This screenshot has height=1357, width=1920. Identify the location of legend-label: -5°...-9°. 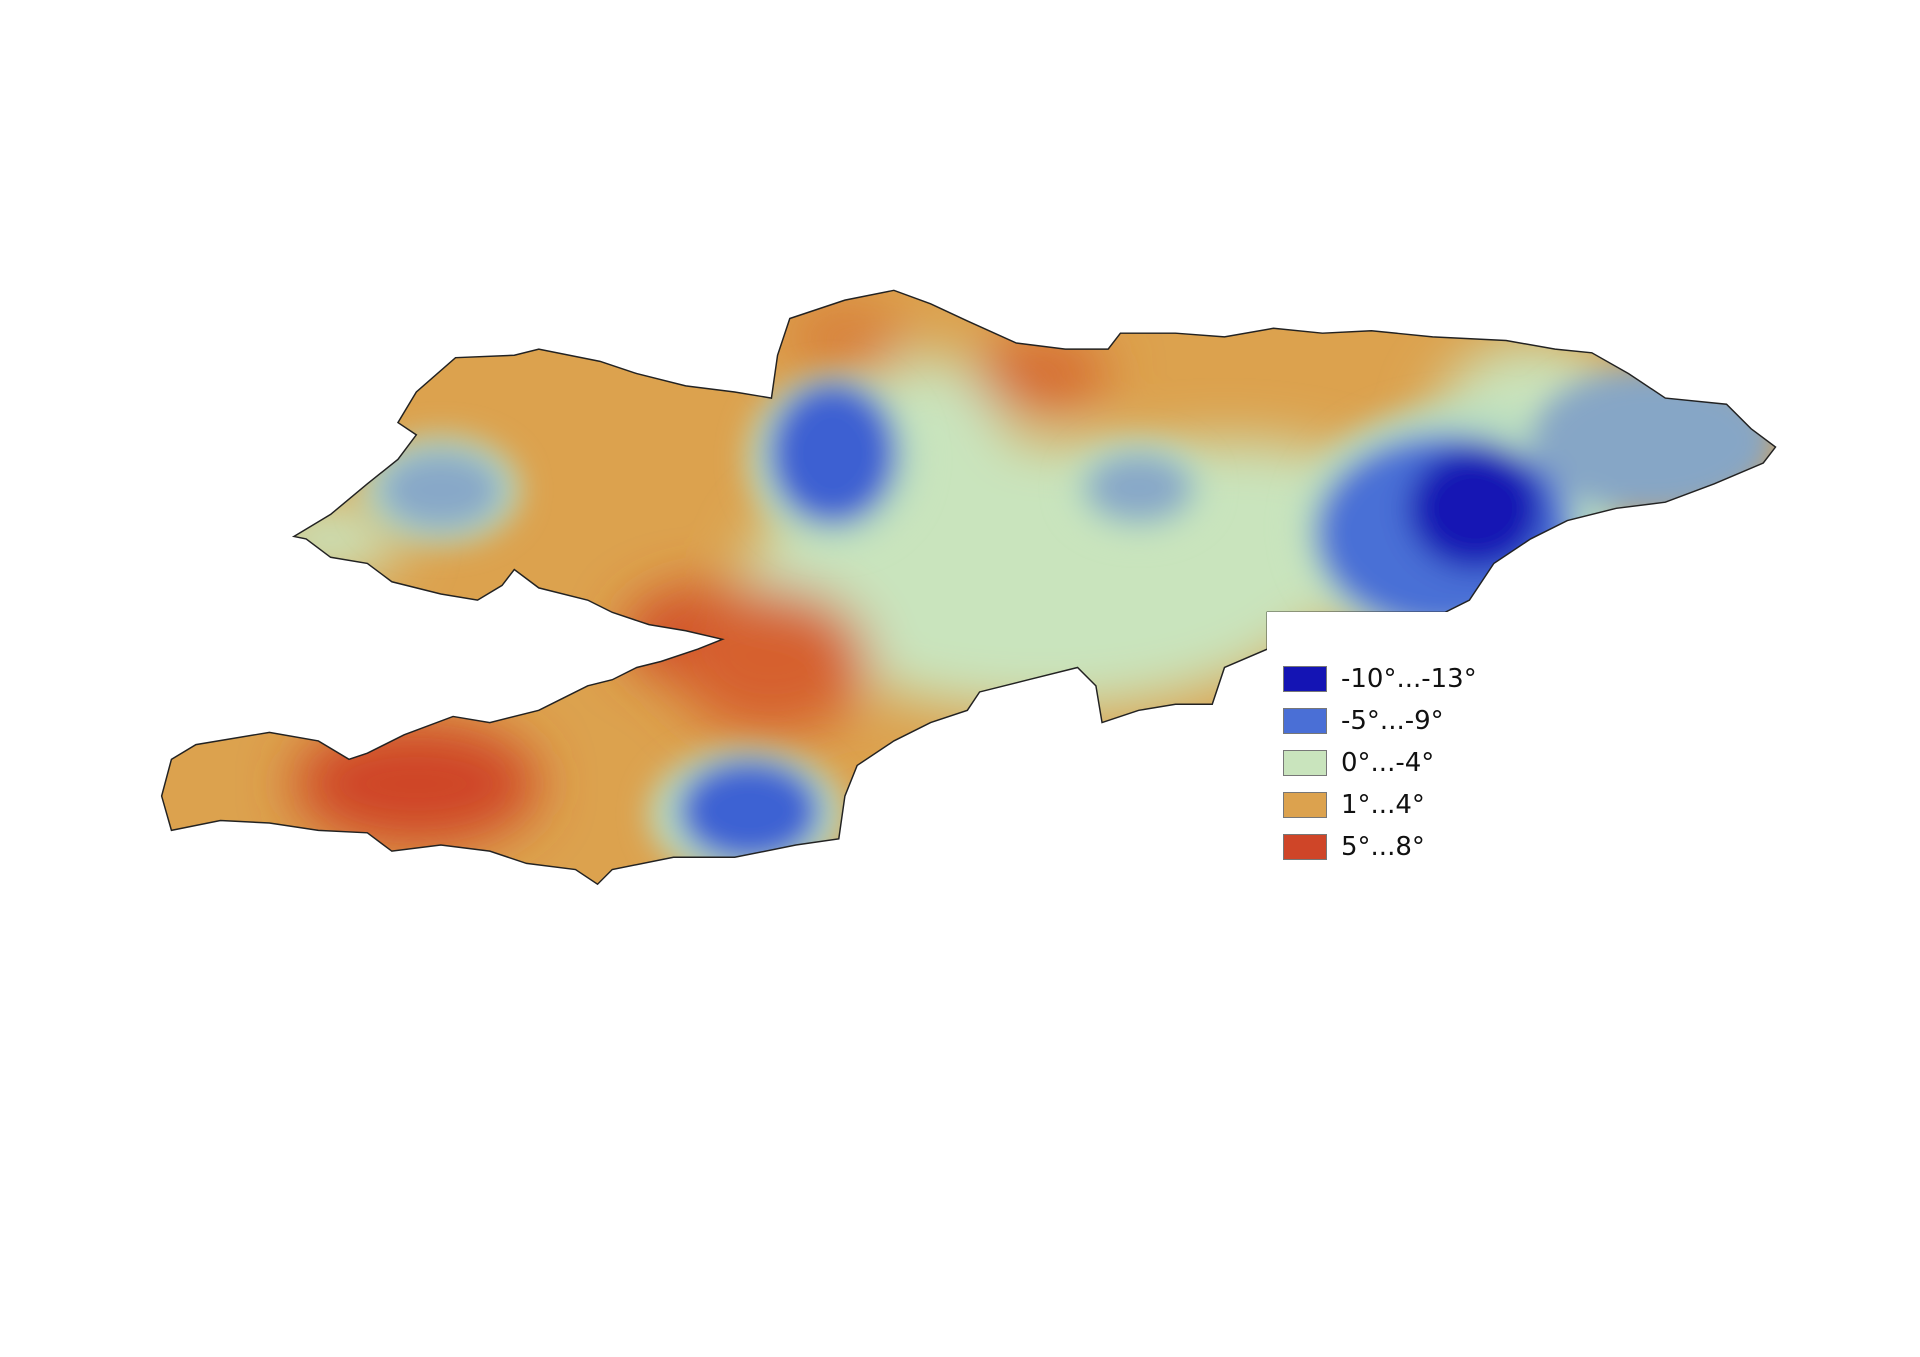
(1392, 721).